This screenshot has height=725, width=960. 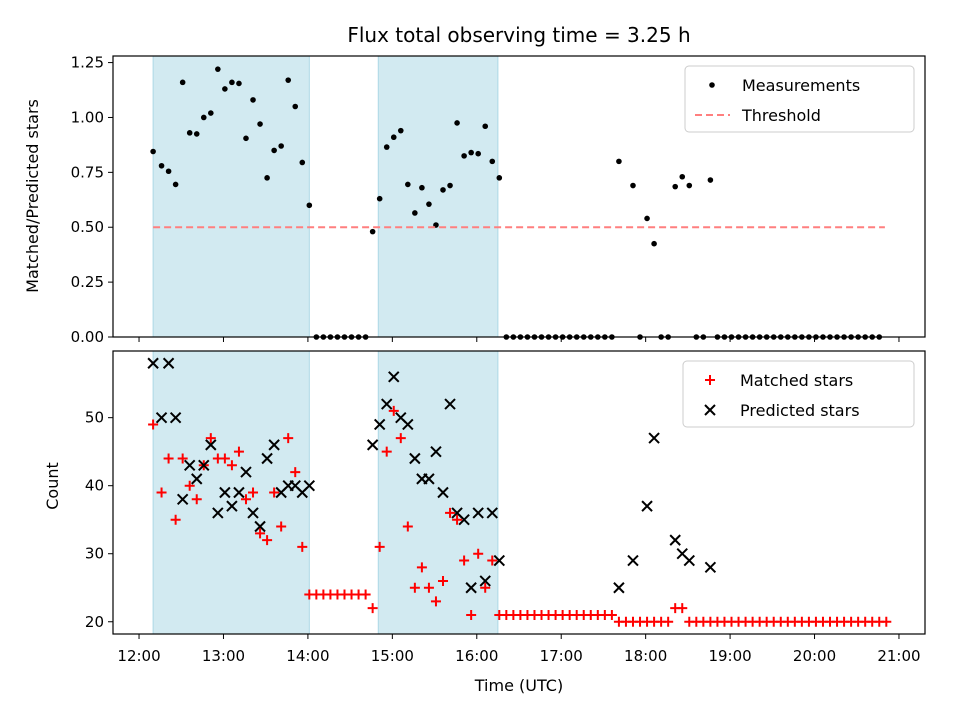 I want to click on x-axis-label: Time (UTC), so click(x=518, y=685).